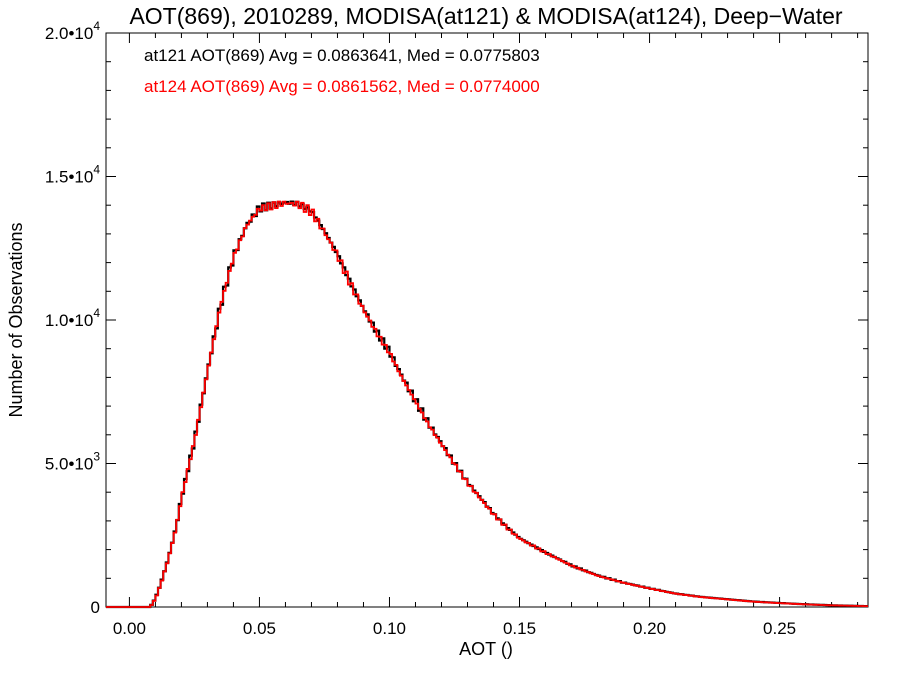  Describe the element at coordinates (649, 628) in the screenshot. I see `x-tick-label: 0.20` at that location.